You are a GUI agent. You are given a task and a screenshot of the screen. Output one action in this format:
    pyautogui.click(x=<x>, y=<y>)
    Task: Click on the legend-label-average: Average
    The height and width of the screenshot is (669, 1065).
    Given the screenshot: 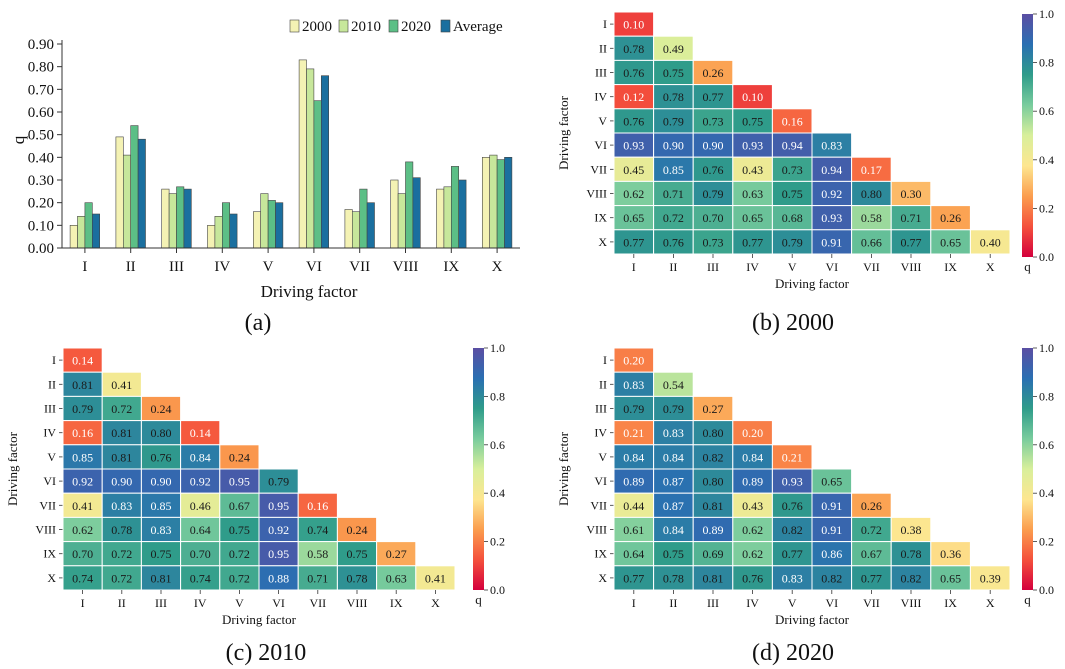 What is the action you would take?
    pyautogui.click(x=478, y=27)
    